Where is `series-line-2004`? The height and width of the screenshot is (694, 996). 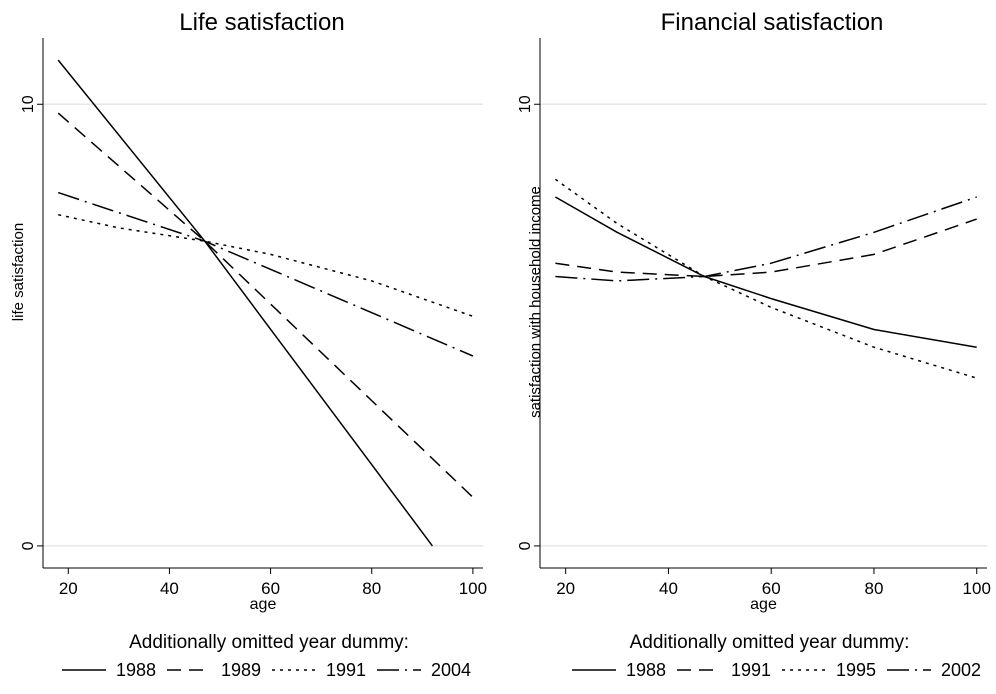
series-line-2004 is located at coordinates (265, 274).